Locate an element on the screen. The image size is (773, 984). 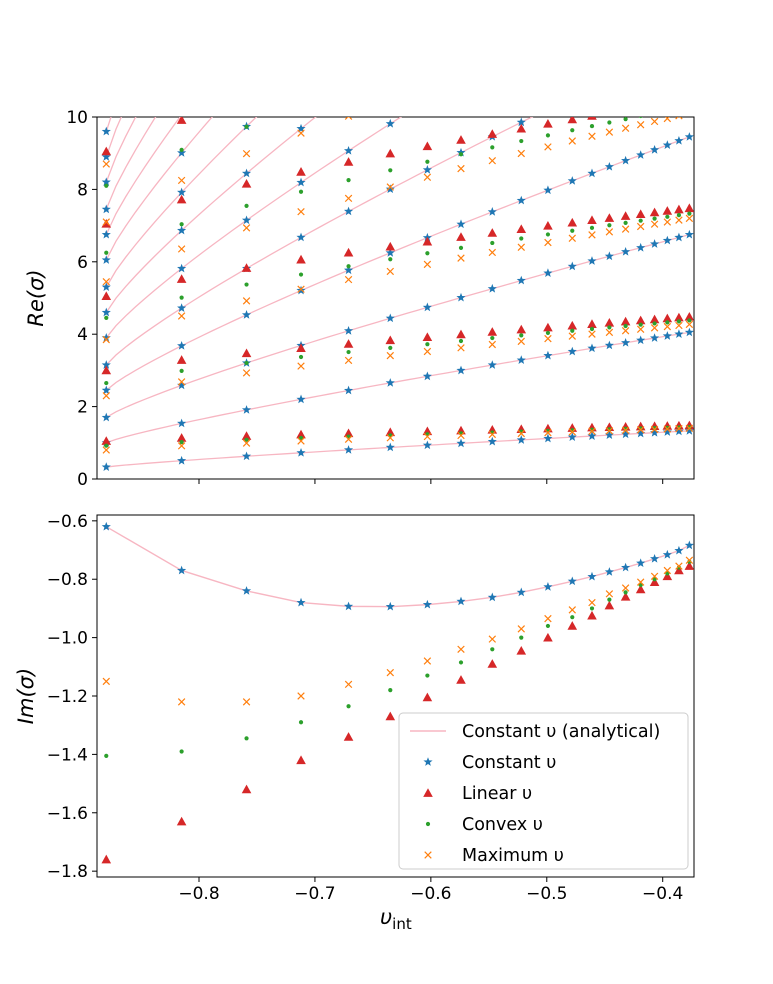
legend-entry-2: Constant υ is located at coordinates (509, 763).